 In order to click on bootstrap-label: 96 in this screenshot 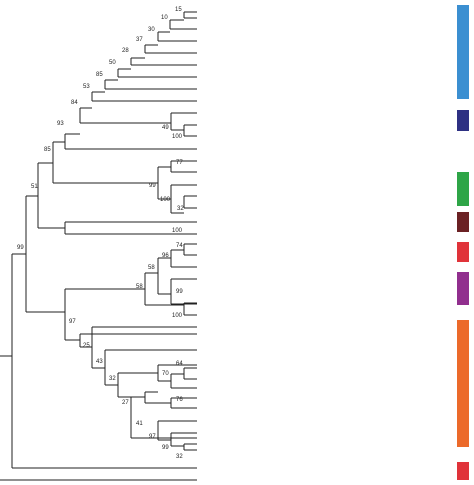, I will do `click(165, 256)`.